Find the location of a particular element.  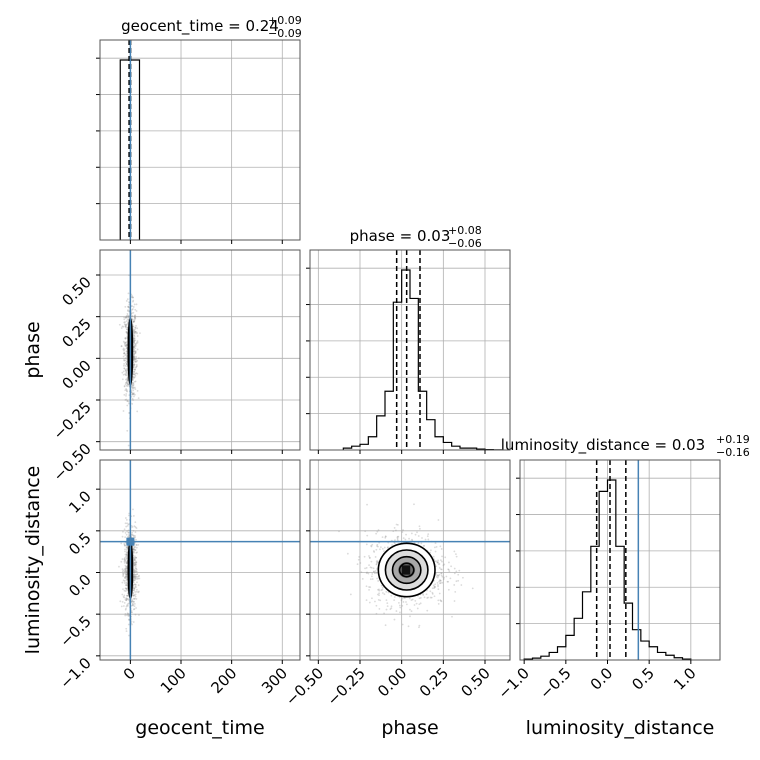

title-phase-plus: +0.08 is located at coordinates (465, 230).